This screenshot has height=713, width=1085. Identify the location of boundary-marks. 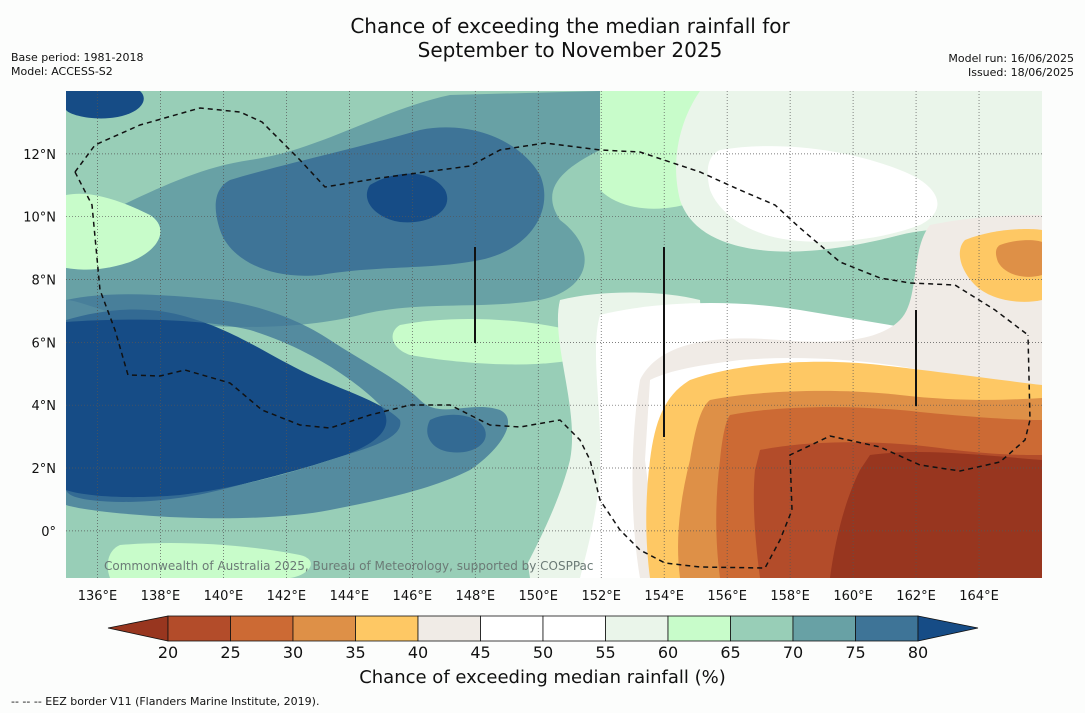
(695, 342).